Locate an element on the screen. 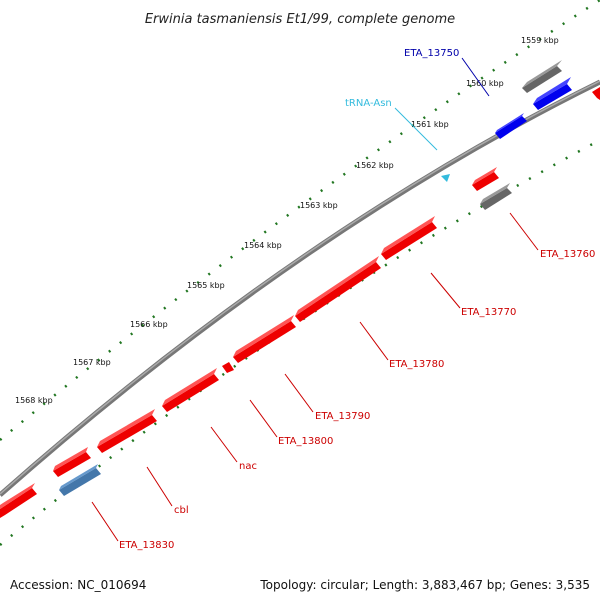  accession-text: Accession: NC_010694 is located at coordinates (78, 585).